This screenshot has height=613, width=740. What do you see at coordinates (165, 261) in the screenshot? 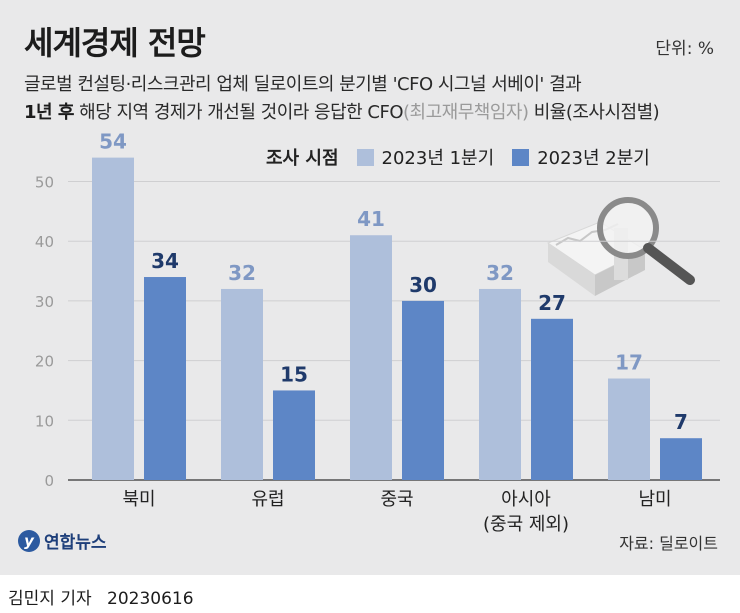
I see `data-label: 34` at bounding box center [165, 261].